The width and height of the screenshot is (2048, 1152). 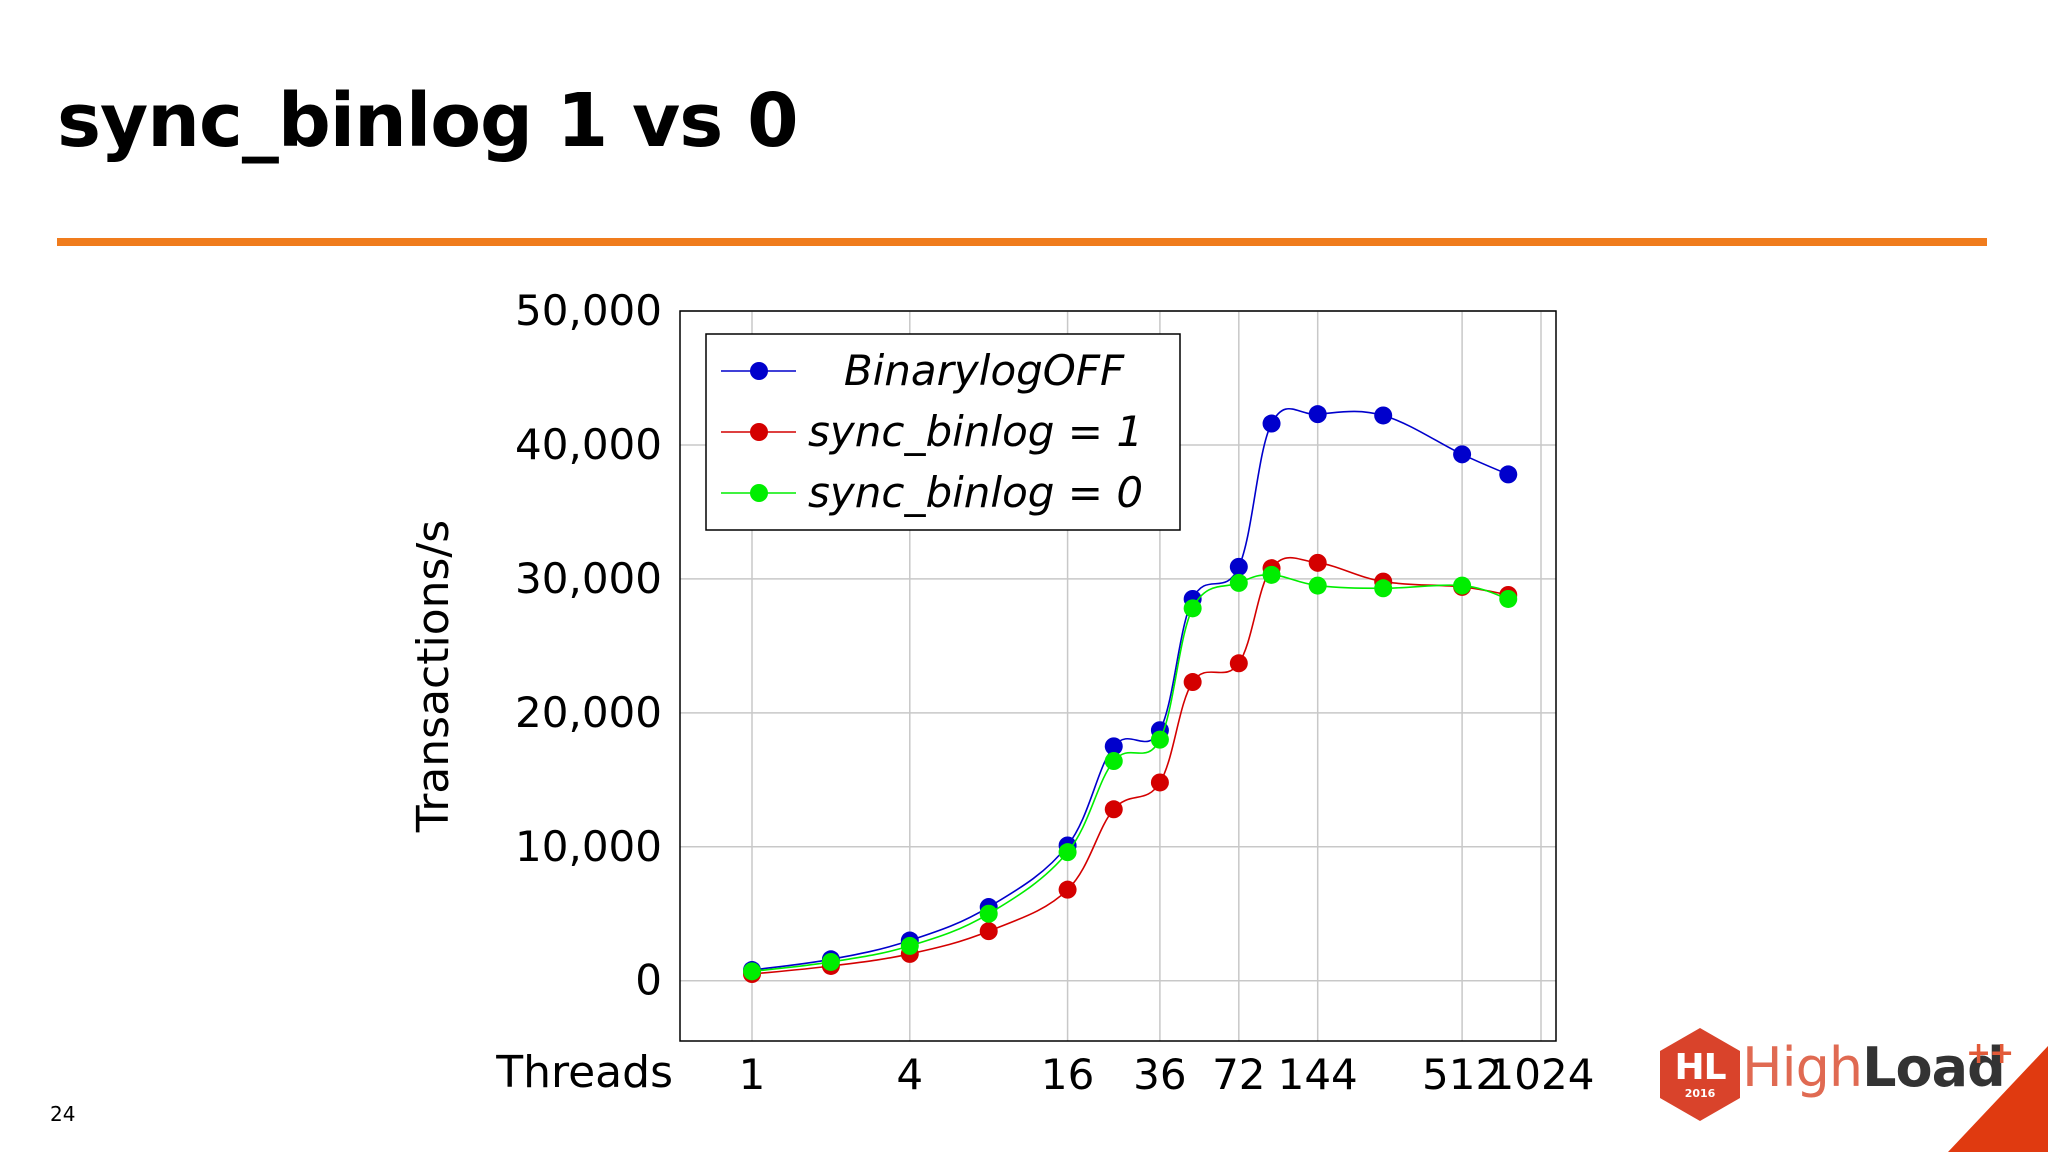 I want to click on x-tick-label-1: 1, so click(x=752, y=1074).